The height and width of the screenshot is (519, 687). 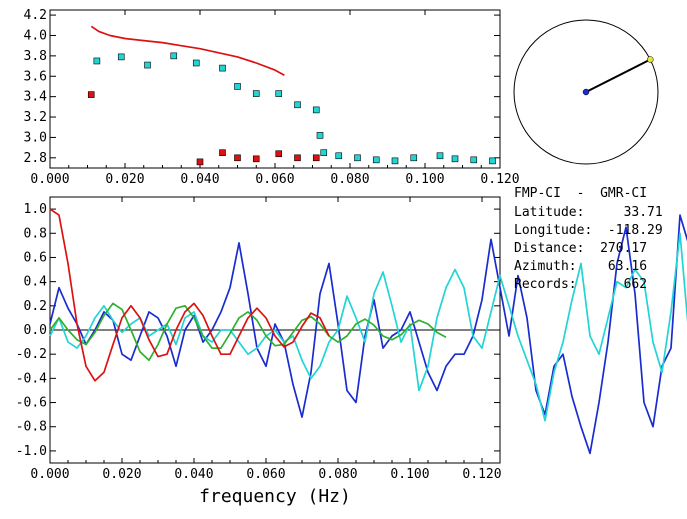 I want to click on top-y-tick-label: 3.8, so click(x=35, y=56).